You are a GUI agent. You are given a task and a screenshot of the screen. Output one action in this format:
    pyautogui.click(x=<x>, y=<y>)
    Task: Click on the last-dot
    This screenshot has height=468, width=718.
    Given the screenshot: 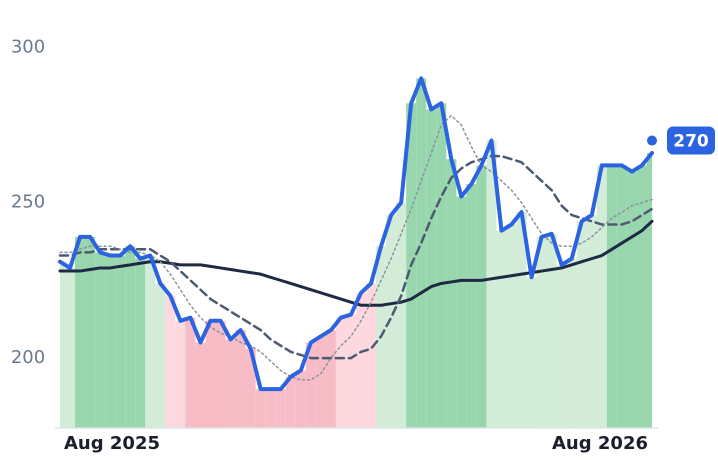 What is the action you would take?
    pyautogui.click(x=652, y=140)
    